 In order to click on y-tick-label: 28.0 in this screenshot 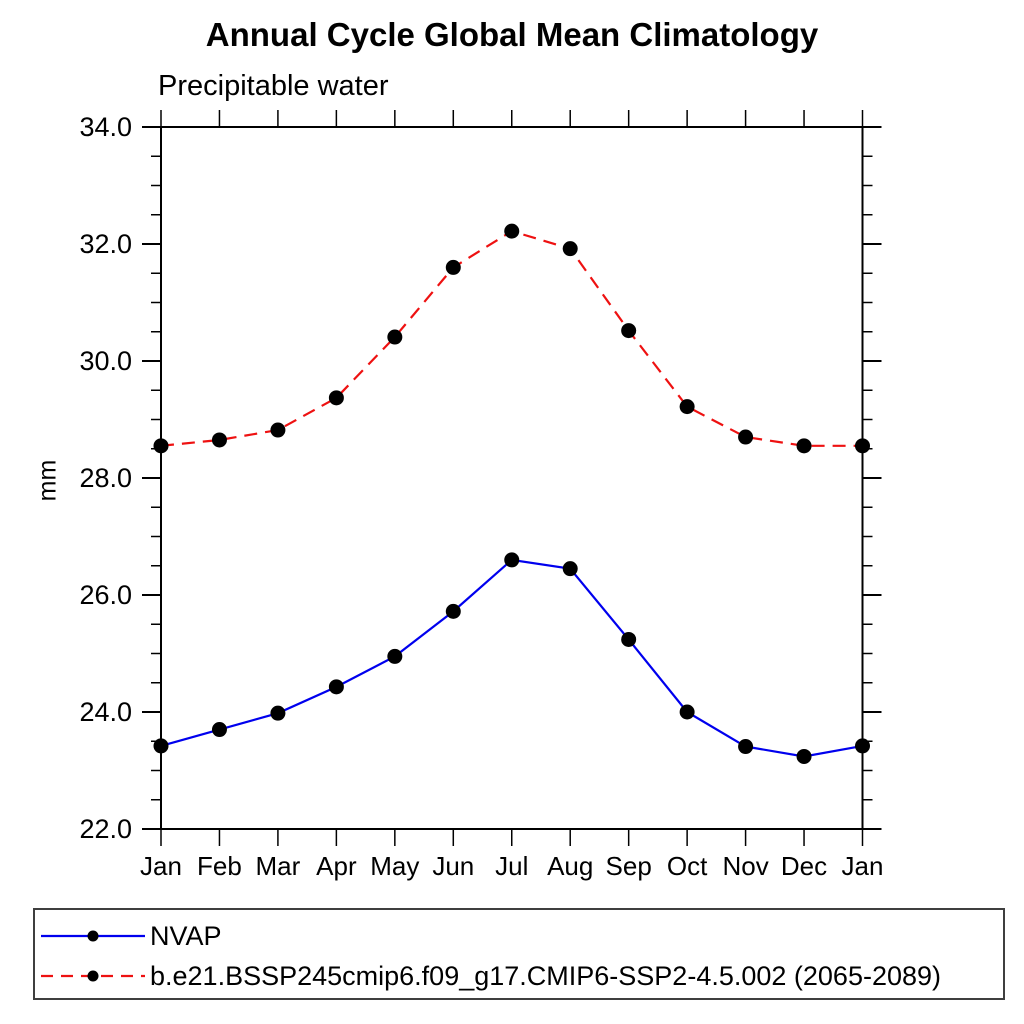, I will do `click(105, 478)`.